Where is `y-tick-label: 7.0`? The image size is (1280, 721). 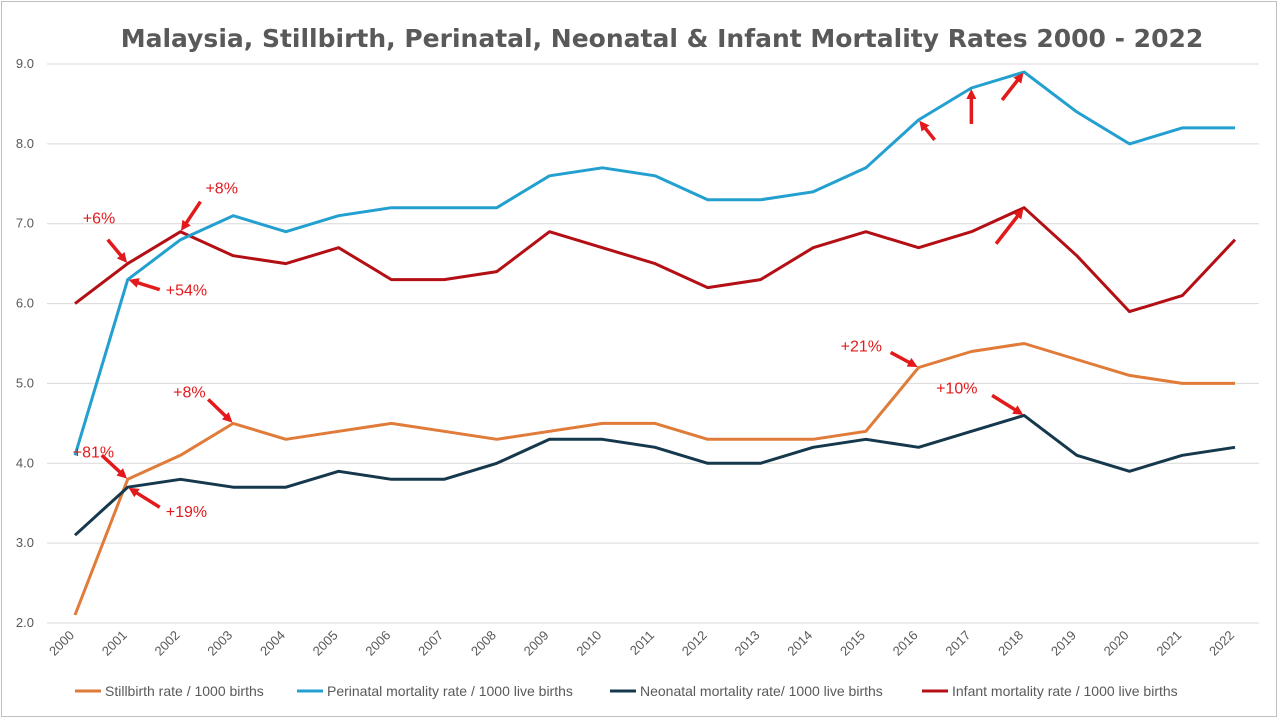
y-tick-label: 7.0 is located at coordinates (25, 223).